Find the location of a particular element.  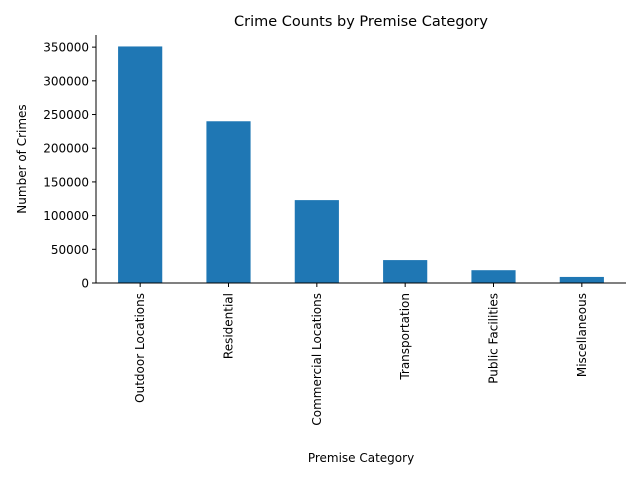

chart-title: Crime Counts by Premise Category is located at coordinates (361, 22).